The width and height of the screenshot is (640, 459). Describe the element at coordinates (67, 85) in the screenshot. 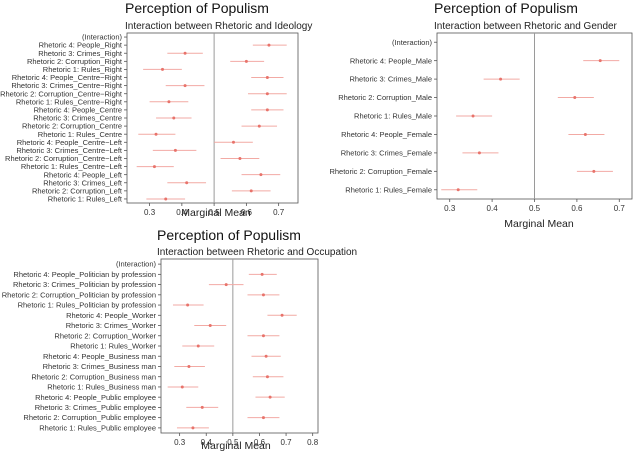

I see `y-tick-label: Rhetoric 3: Crimes_Centre−Right` at that location.